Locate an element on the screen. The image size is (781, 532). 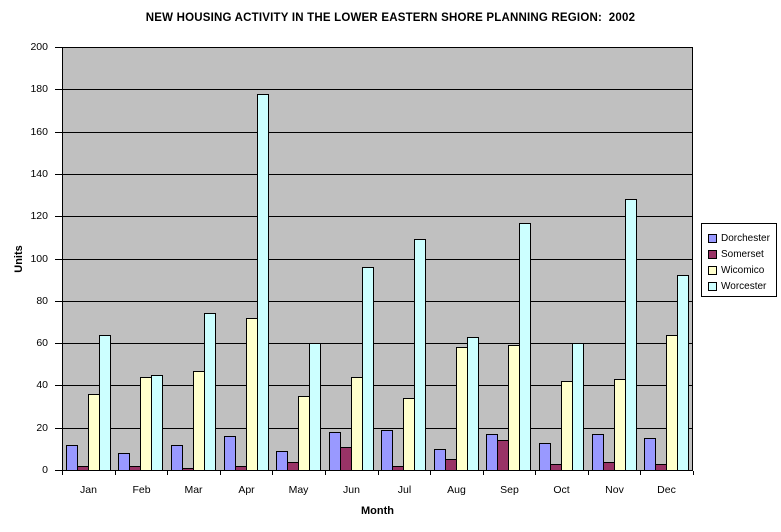
bar-worcester-sep is located at coordinates (525, 347).